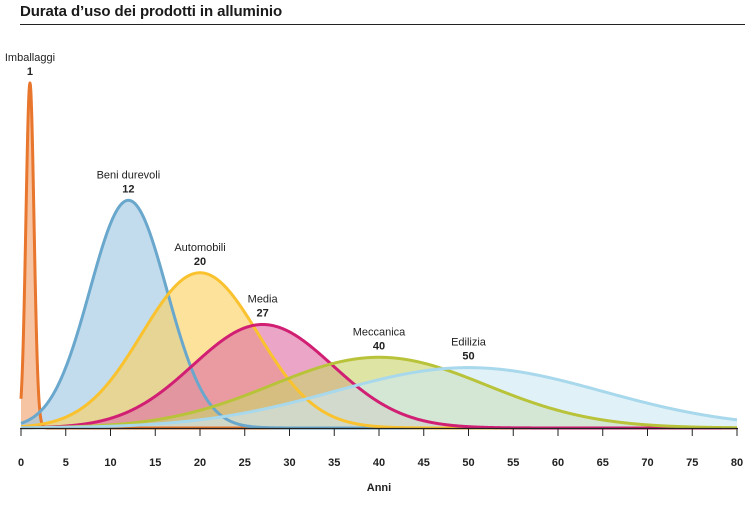  What do you see at coordinates (379, 463) in the screenshot?
I see `x-tick-label: 40` at bounding box center [379, 463].